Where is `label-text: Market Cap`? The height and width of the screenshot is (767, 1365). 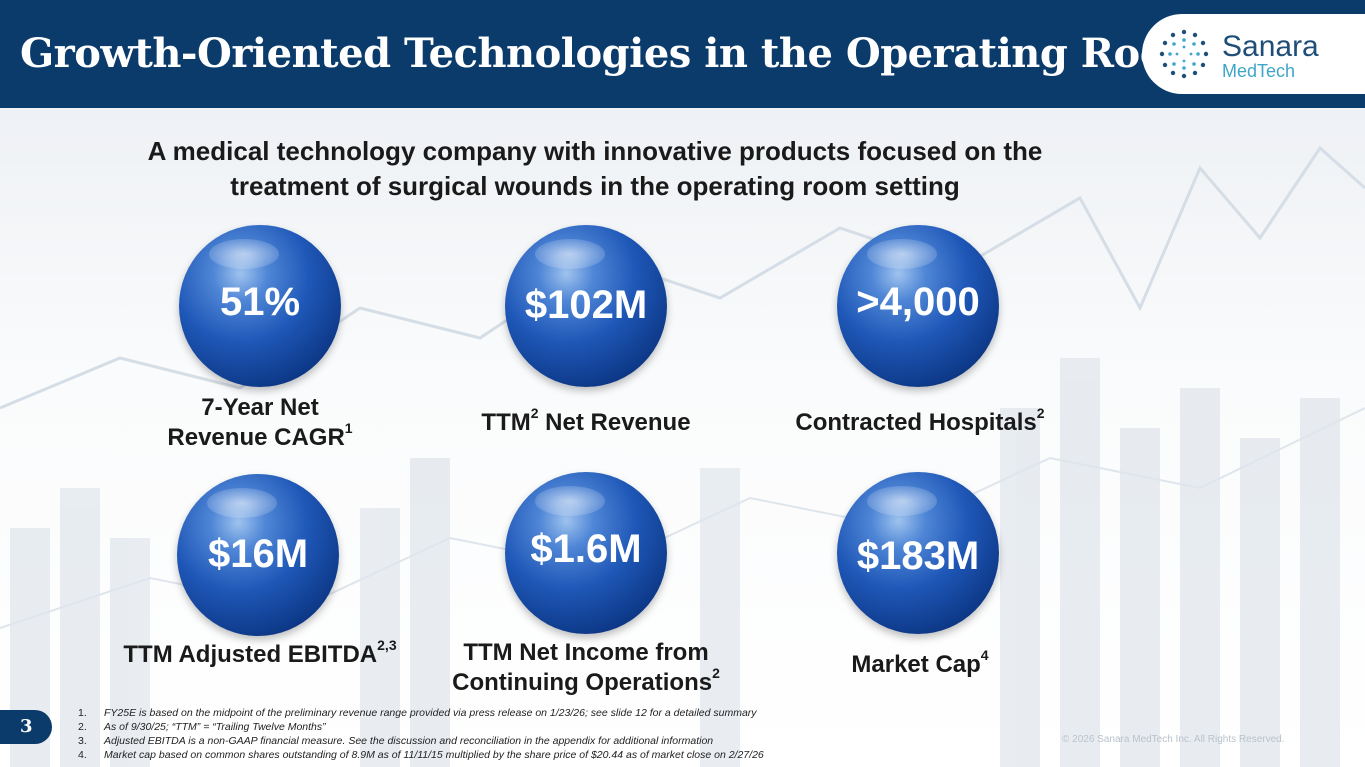
label-text: Market Cap is located at coordinates (916, 664).